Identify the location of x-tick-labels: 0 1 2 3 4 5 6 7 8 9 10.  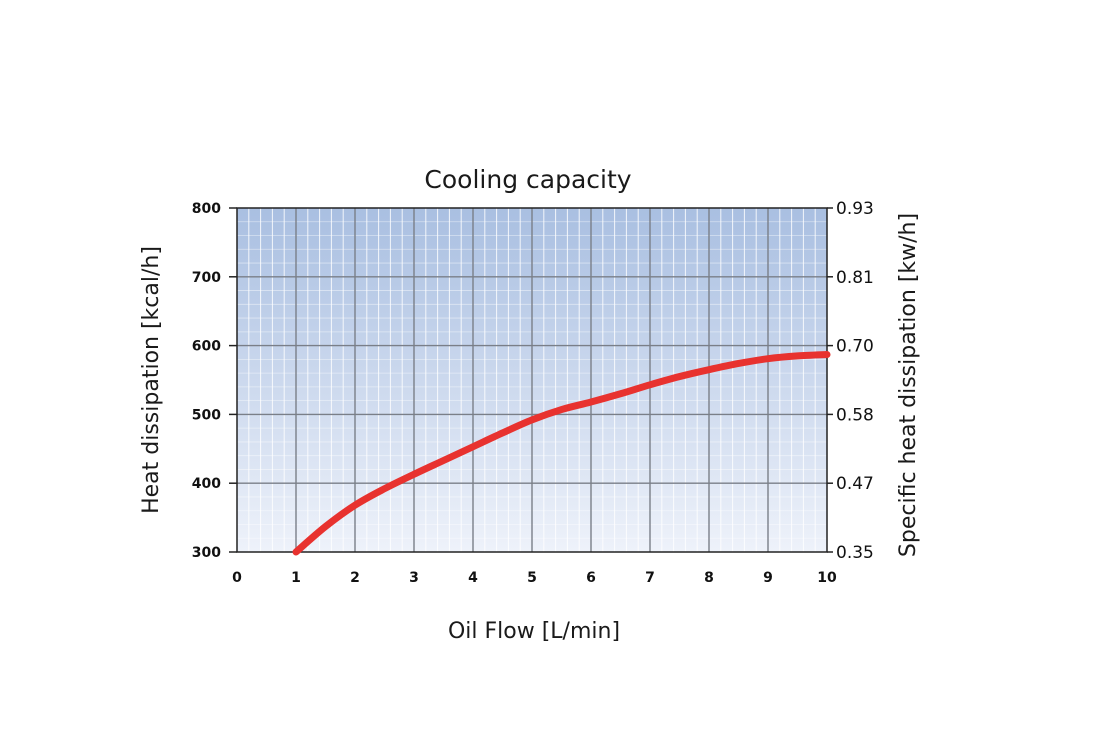
(534, 578).